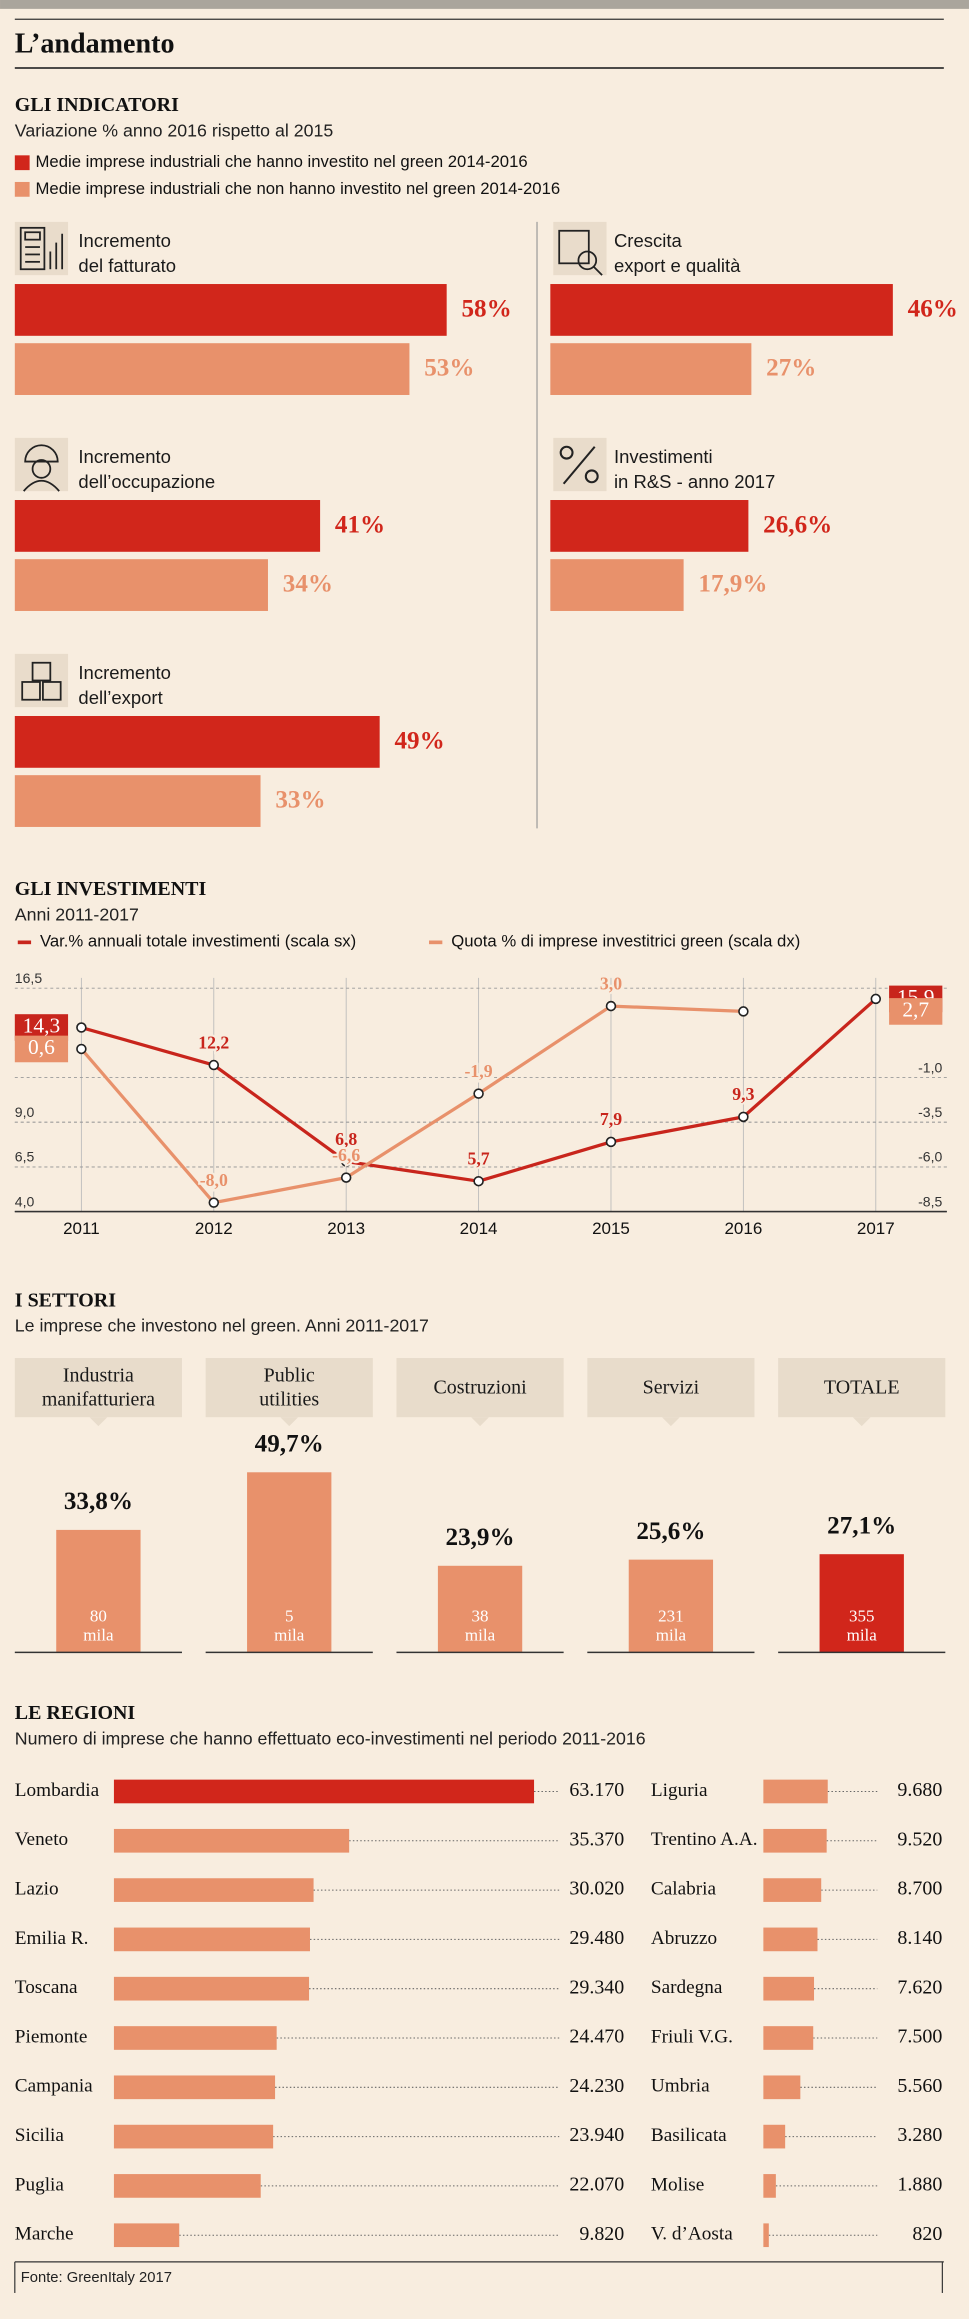 Image resolution: width=969 pixels, height=2319 pixels. I want to click on legend-swatch, so click(22, 189).